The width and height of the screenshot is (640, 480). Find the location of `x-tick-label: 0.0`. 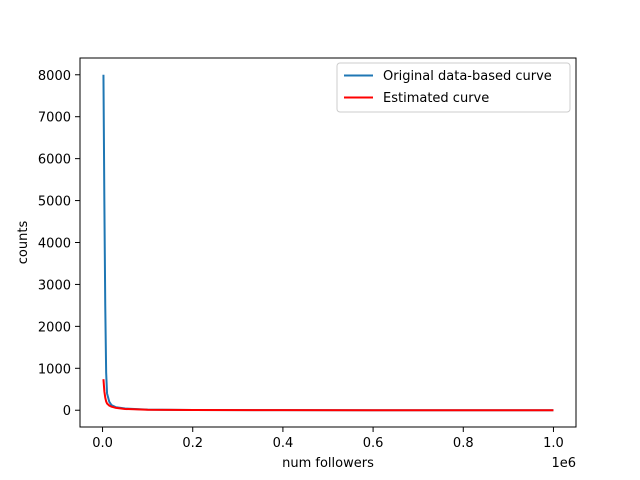

x-tick-label: 0.0 is located at coordinates (102, 443).